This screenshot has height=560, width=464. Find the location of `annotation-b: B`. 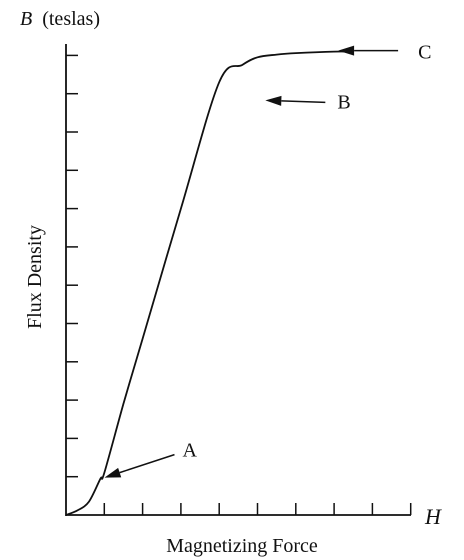

annotation-b: B is located at coordinates (308, 102).